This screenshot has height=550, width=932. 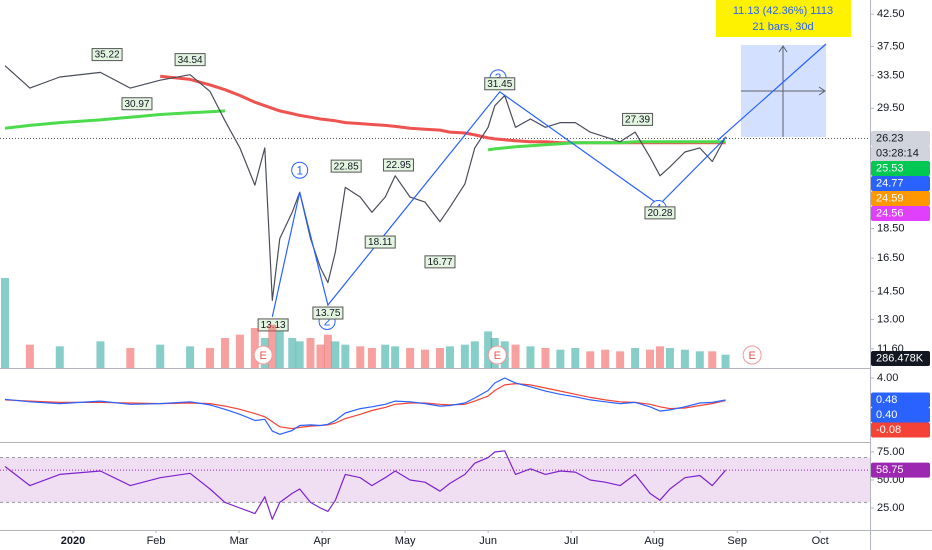 What do you see at coordinates (886, 400) in the screenshot?
I see `price-tag-label: 0.48` at bounding box center [886, 400].